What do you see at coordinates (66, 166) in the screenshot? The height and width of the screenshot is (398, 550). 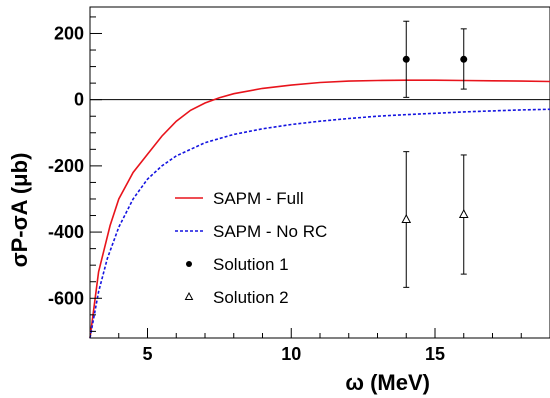 I see `y-tick-label: -200` at bounding box center [66, 166].